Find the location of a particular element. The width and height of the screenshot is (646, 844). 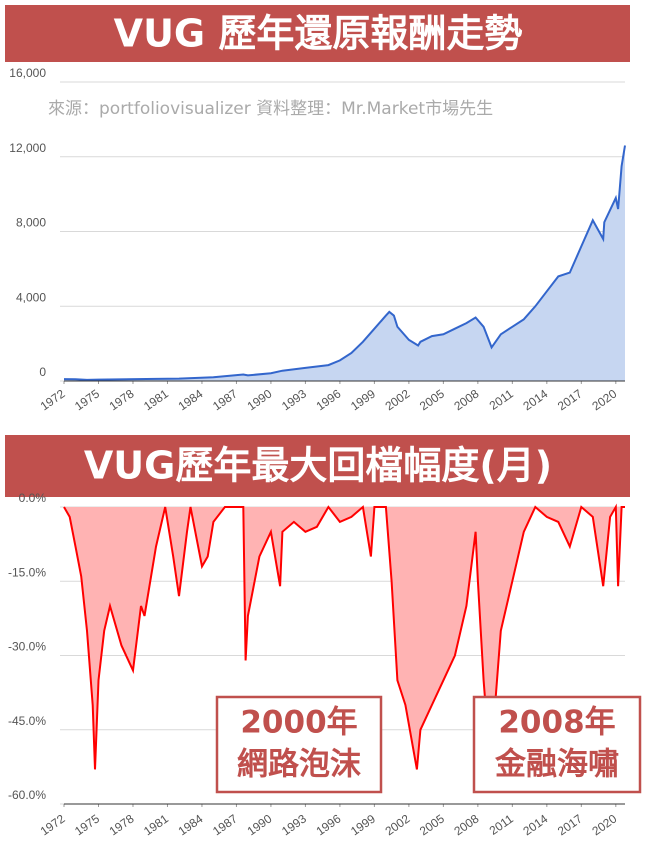

y-tick-label: 4,000 is located at coordinates (31, 297).